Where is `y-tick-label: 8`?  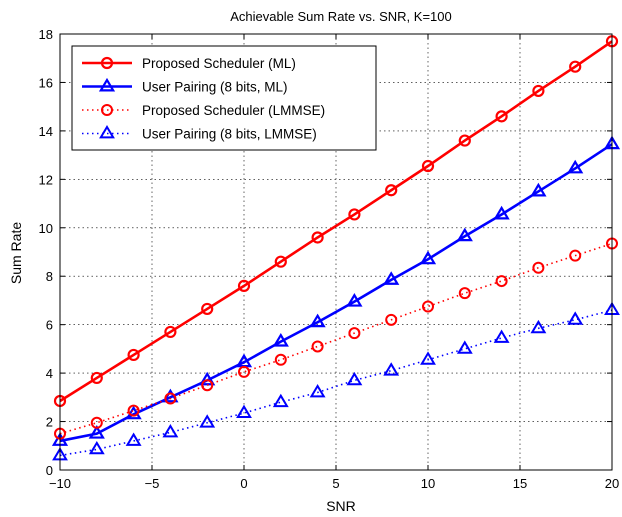 y-tick-label: 8 is located at coordinates (49, 276).